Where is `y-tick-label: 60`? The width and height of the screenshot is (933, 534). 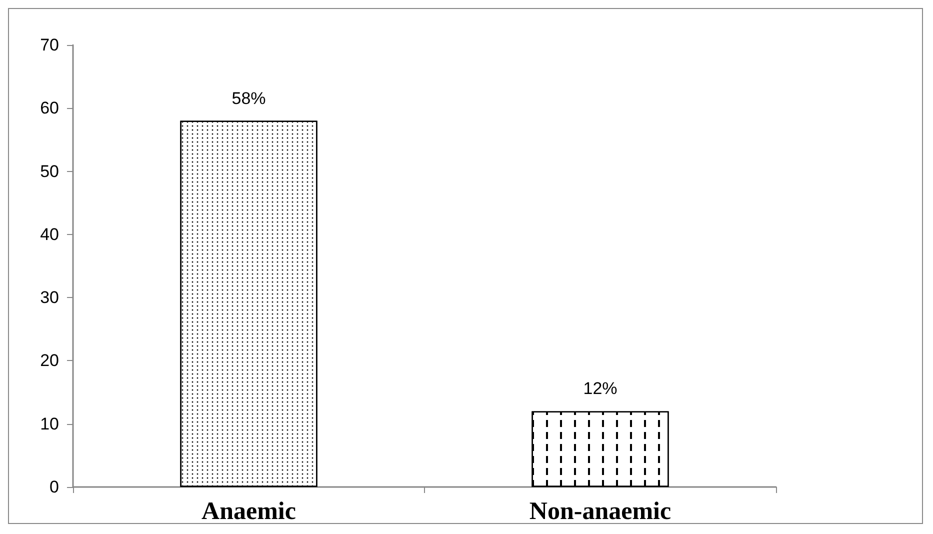 y-tick-label: 60 is located at coordinates (49, 108).